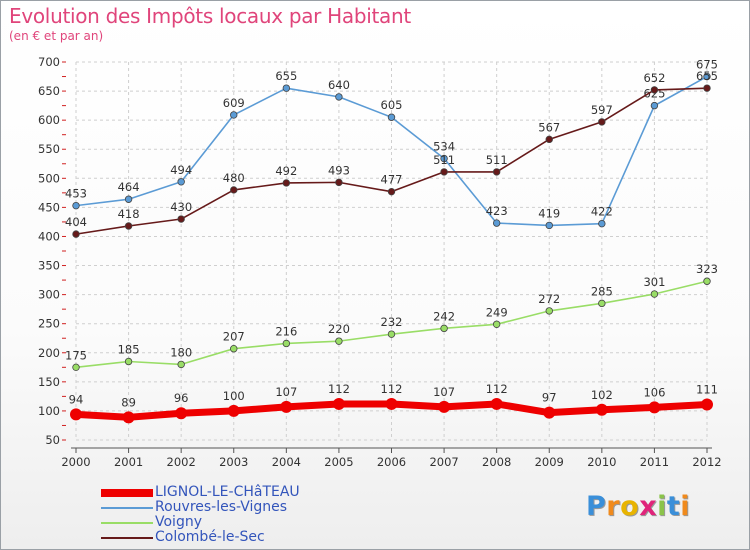 This screenshot has width=750, height=550. What do you see at coordinates (706, 462) in the screenshot?
I see `x-tick-label: 2012` at bounding box center [706, 462].